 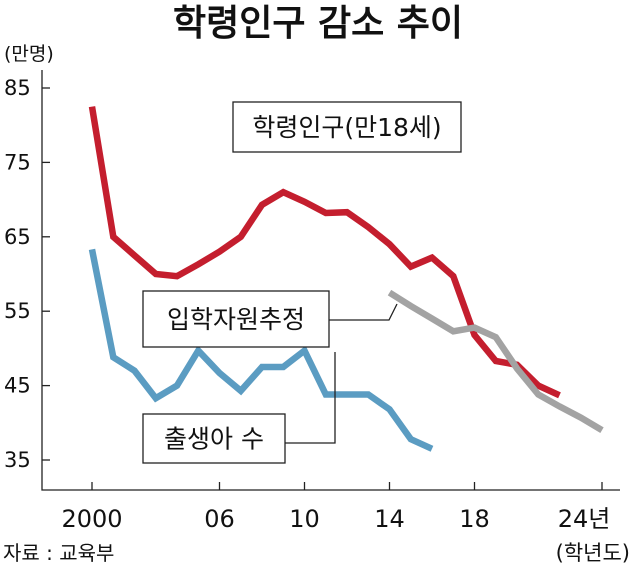 I want to click on legend-births-leader, so click(x=310, y=398).